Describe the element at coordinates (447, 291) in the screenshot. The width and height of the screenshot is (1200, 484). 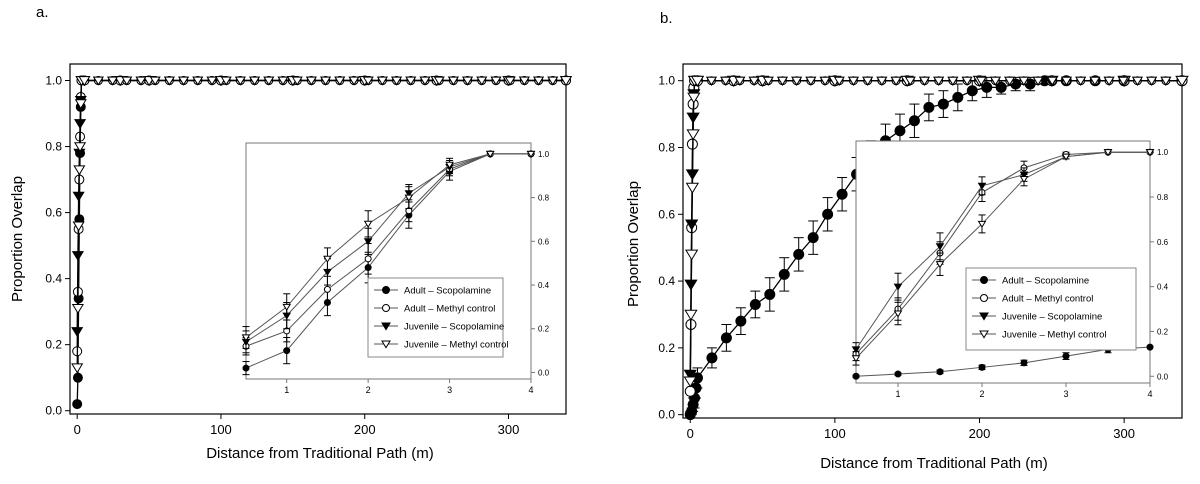
I see `legend-label: Adult – Scopolamine` at that location.